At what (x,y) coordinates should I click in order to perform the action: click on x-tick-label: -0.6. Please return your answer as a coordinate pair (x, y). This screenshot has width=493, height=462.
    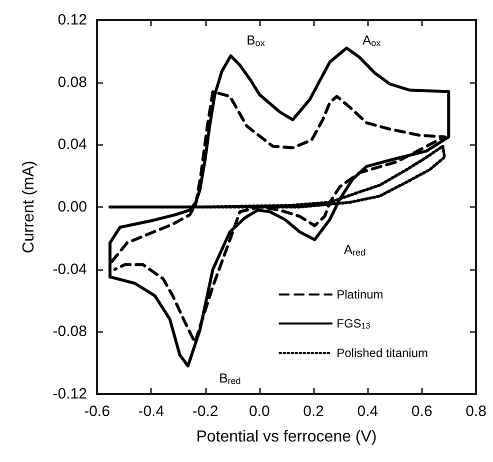
    Looking at the image, I should click on (97, 411).